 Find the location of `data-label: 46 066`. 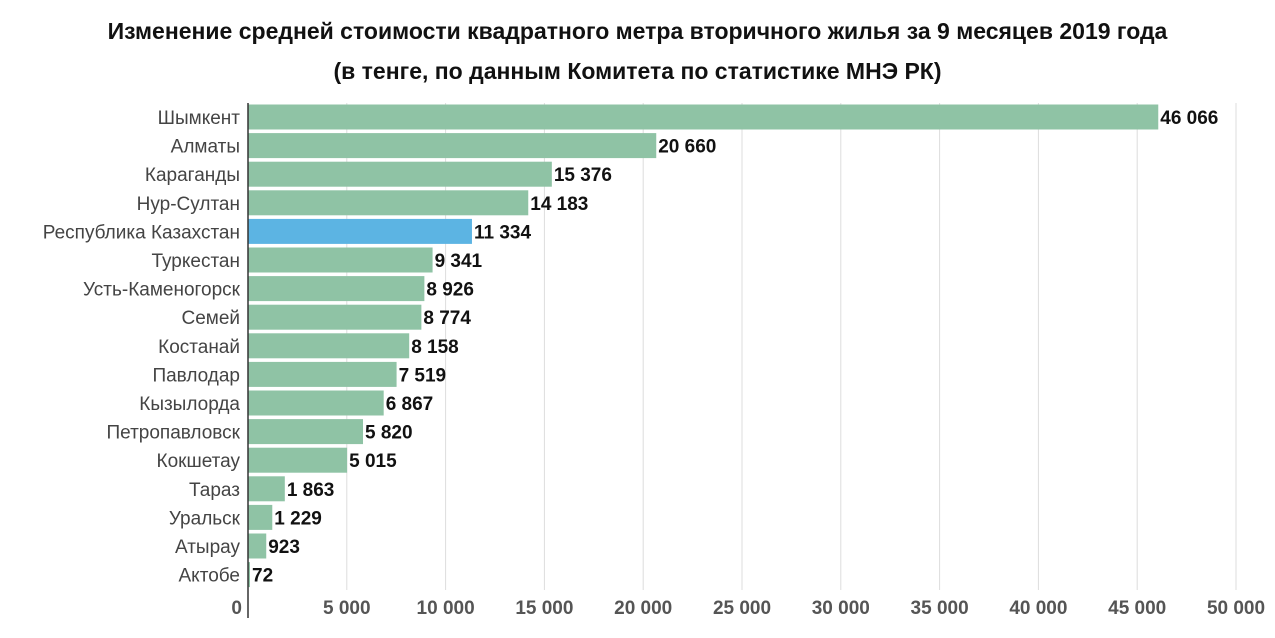

data-label: 46 066 is located at coordinates (1189, 118).